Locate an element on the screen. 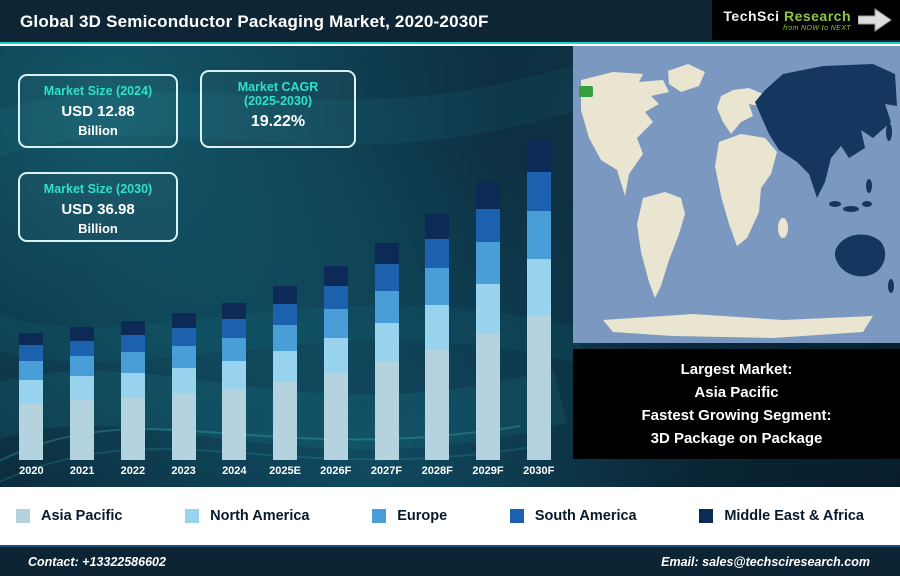 The image size is (900, 576). stat-value: 19.22% is located at coordinates (278, 121).